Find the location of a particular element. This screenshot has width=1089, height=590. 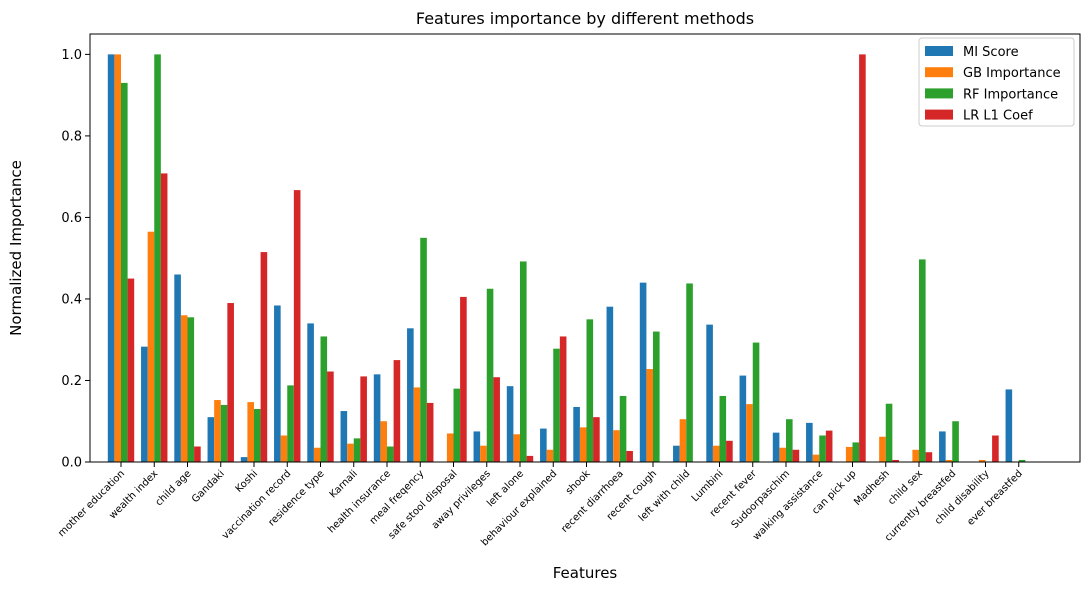

x-tick-label: away privileges is located at coordinates (461, 499).